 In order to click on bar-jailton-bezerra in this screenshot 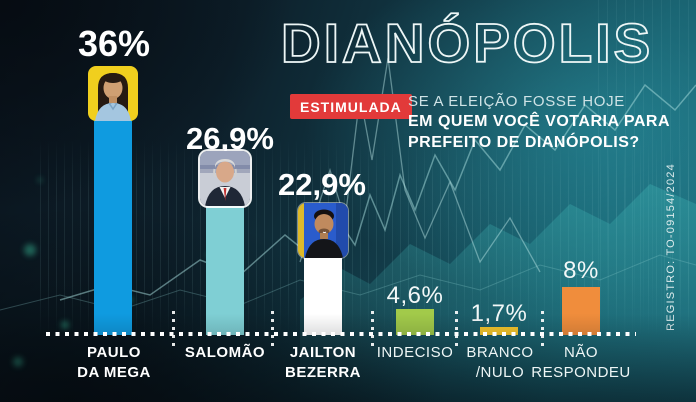, I will do `click(323, 295)`.